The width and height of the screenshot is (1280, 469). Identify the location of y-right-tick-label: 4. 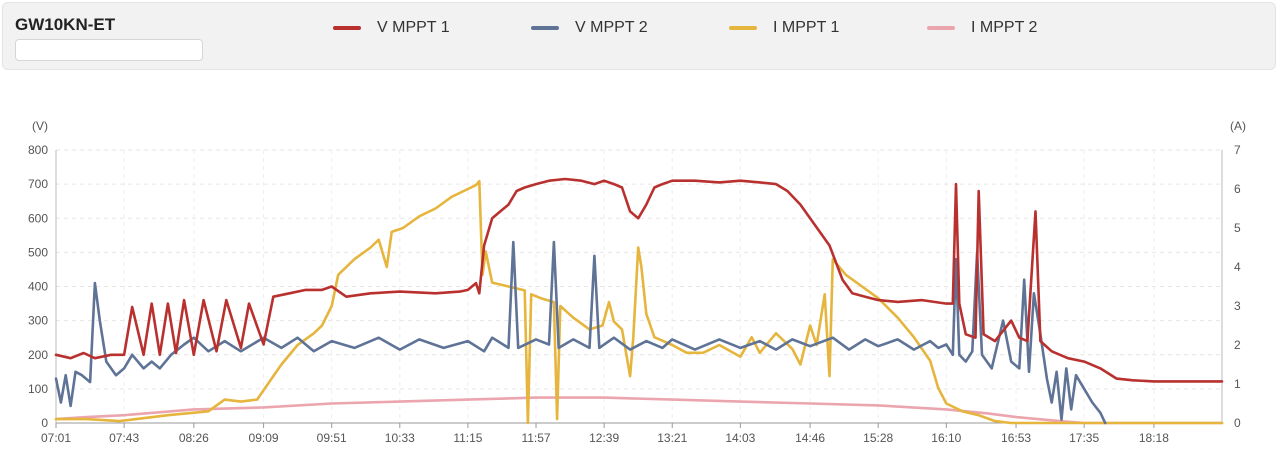
(1237, 267).